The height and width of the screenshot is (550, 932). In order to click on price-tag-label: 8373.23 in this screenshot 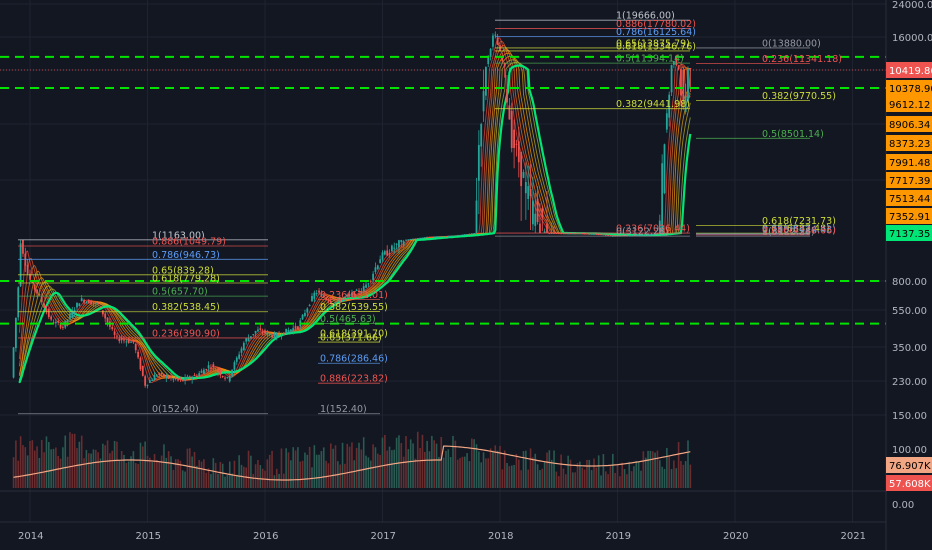, I will do `click(909, 144)`.